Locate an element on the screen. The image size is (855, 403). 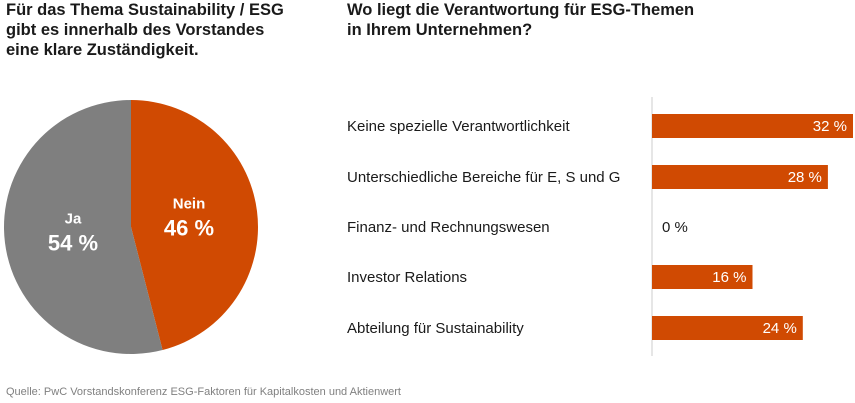
pie-slice-nein is located at coordinates (194, 225).